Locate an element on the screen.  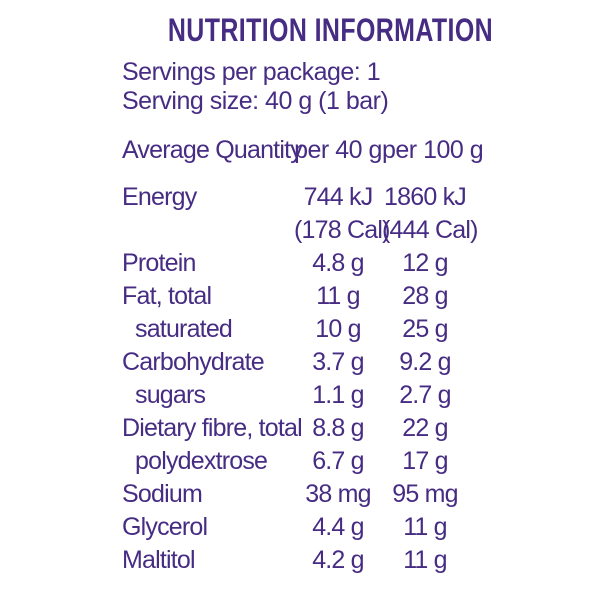
per-100g-value: 9.2 g is located at coordinates (425, 362).